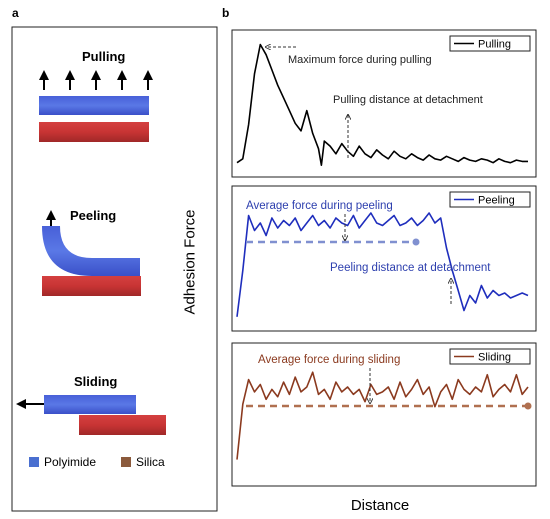 This screenshot has height=519, width=550. I want to click on annotation-avg-sliding: Average force during sliding, so click(329, 360).